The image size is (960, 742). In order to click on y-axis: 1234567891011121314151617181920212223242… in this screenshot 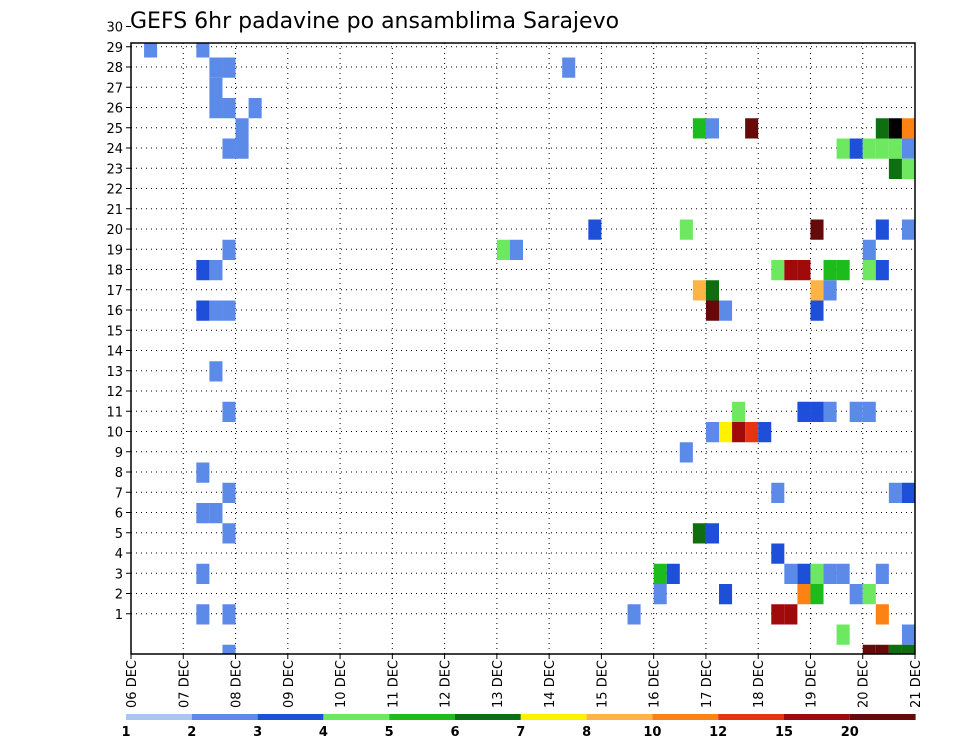, I will do `click(118, 322)`.